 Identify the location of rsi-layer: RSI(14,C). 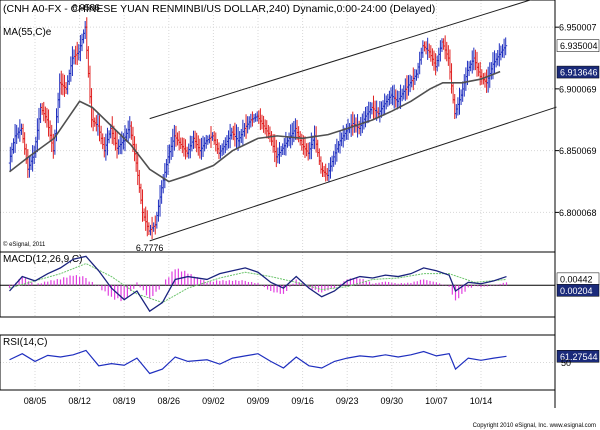
(255, 356).